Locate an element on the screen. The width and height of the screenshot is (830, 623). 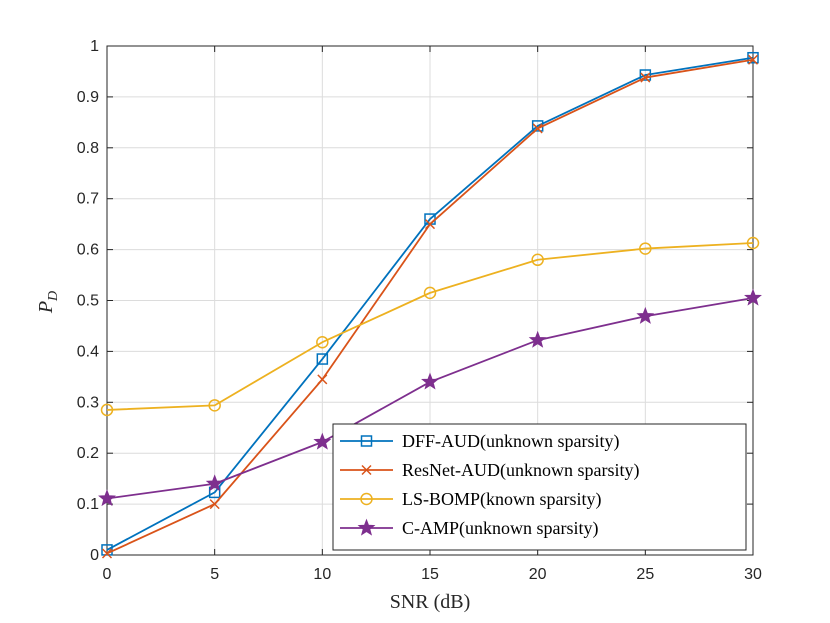
y-axis-label-main: P is located at coordinates (46, 307).